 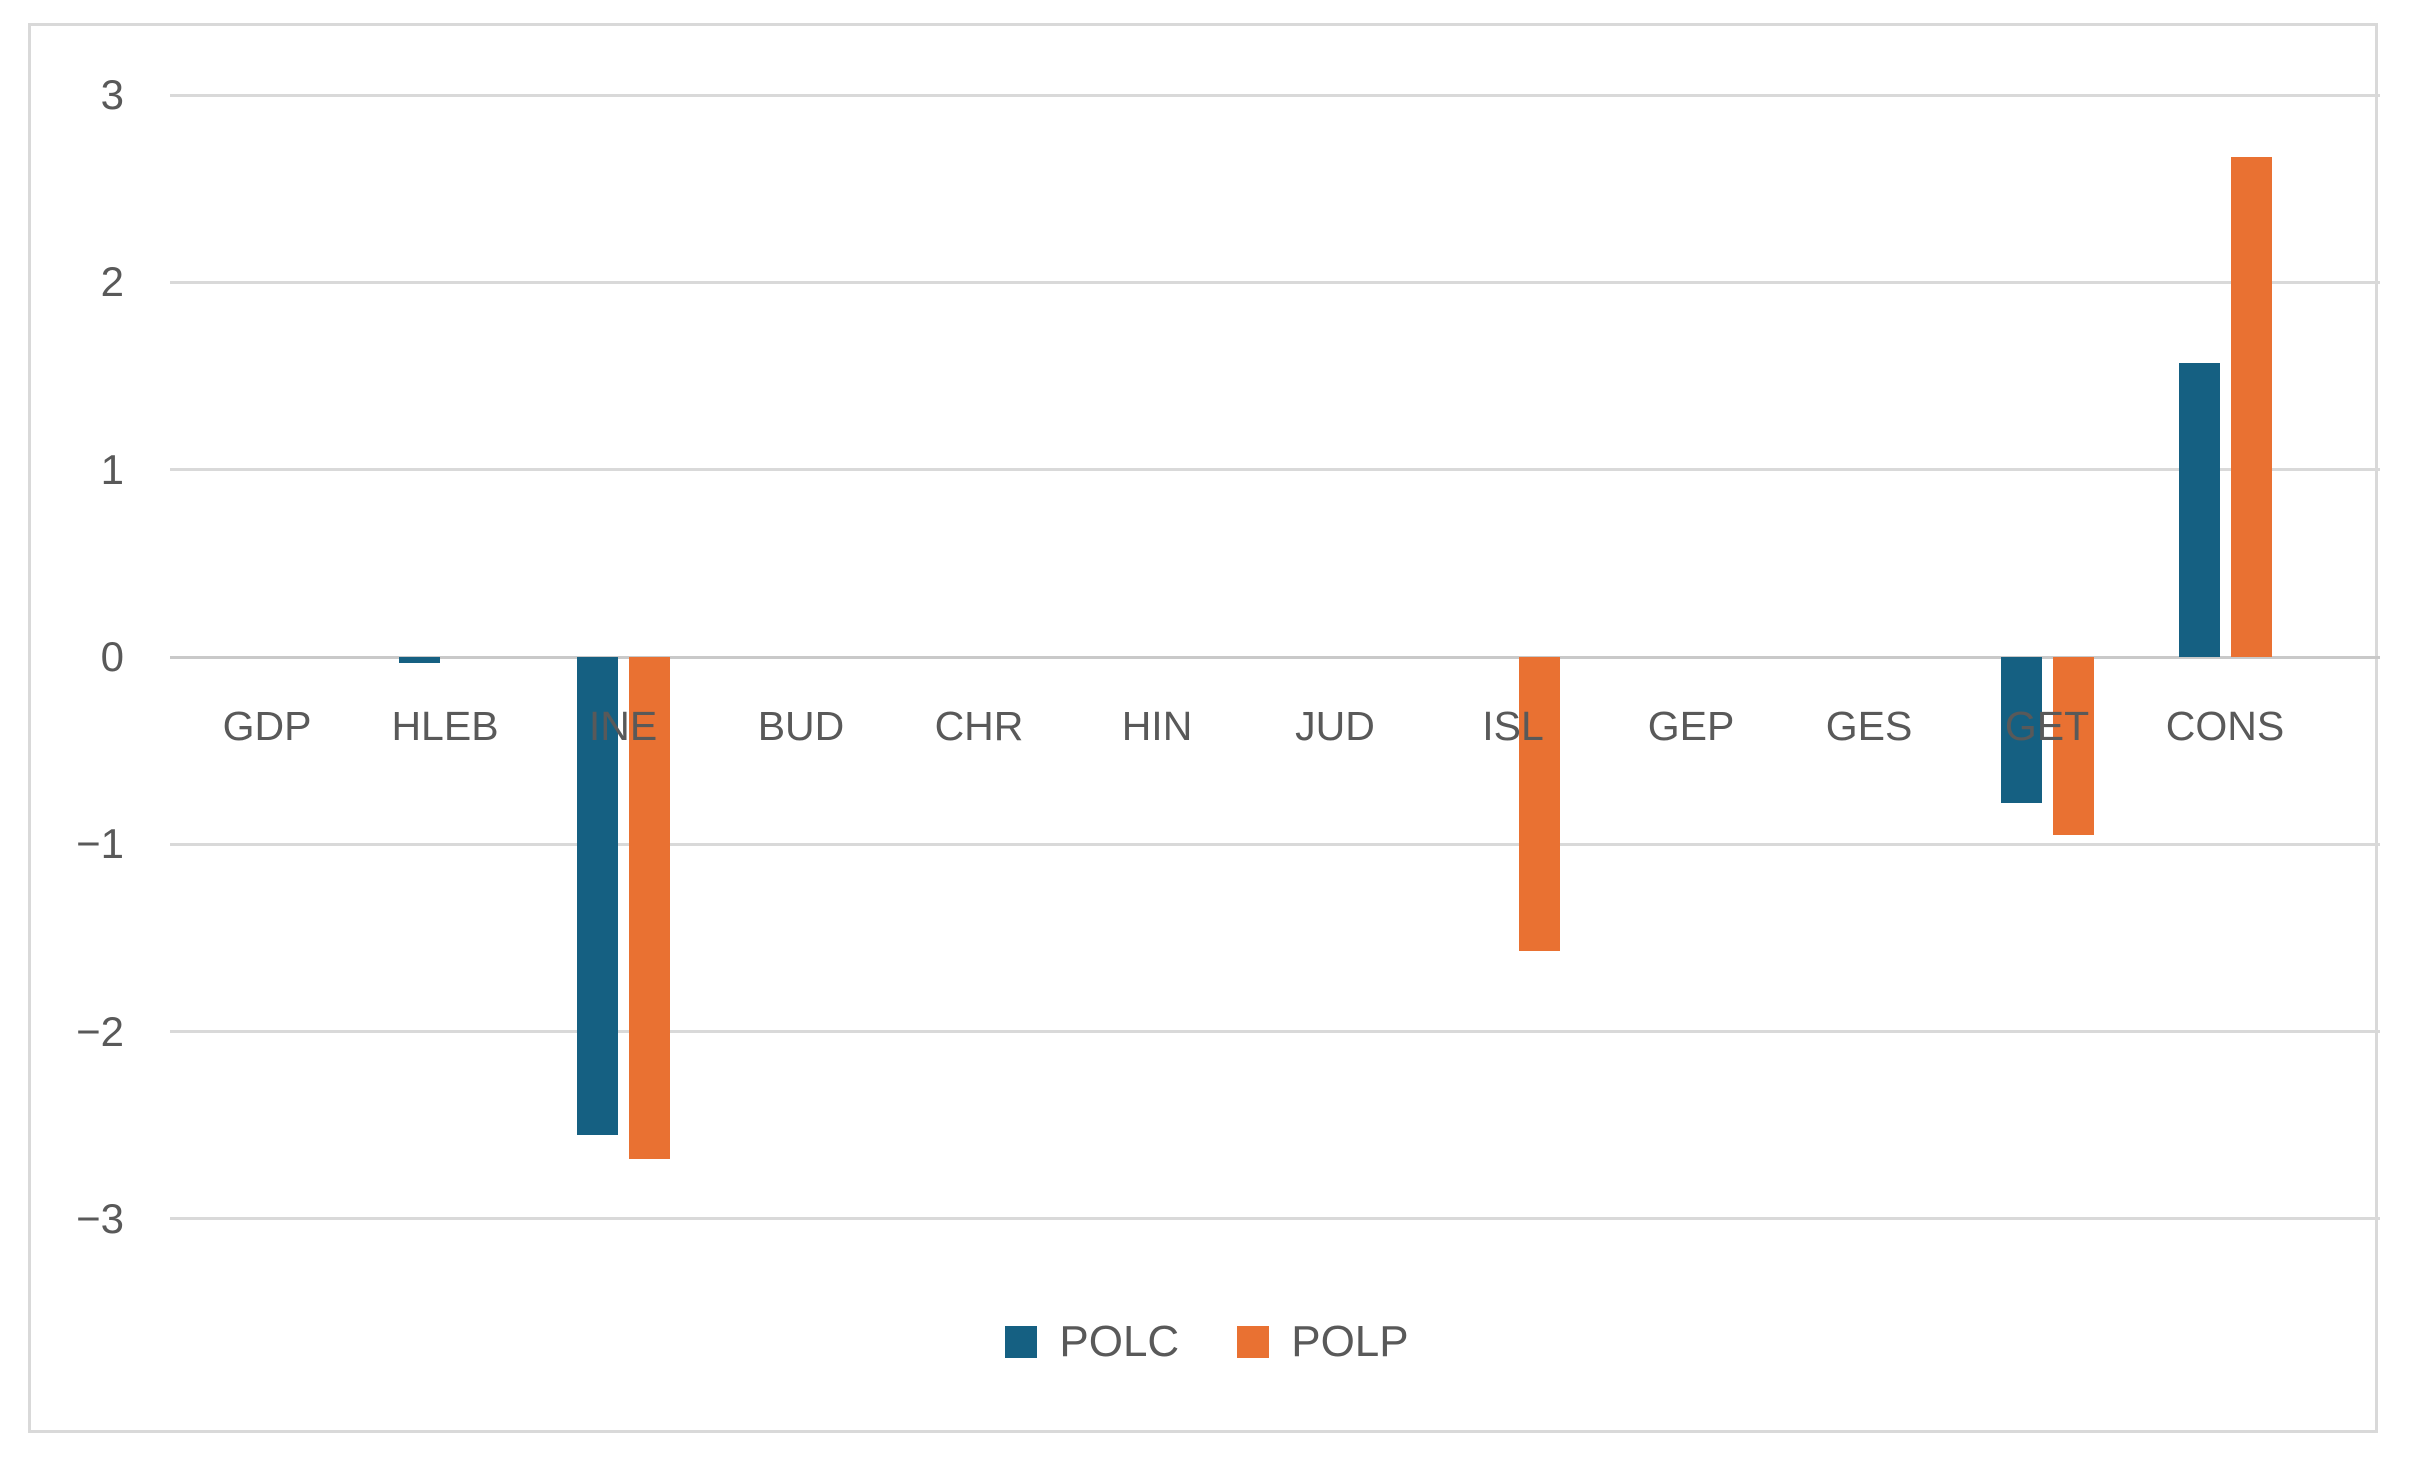 What do you see at coordinates (1021, 1342) in the screenshot?
I see `legend-swatch-polc` at bounding box center [1021, 1342].